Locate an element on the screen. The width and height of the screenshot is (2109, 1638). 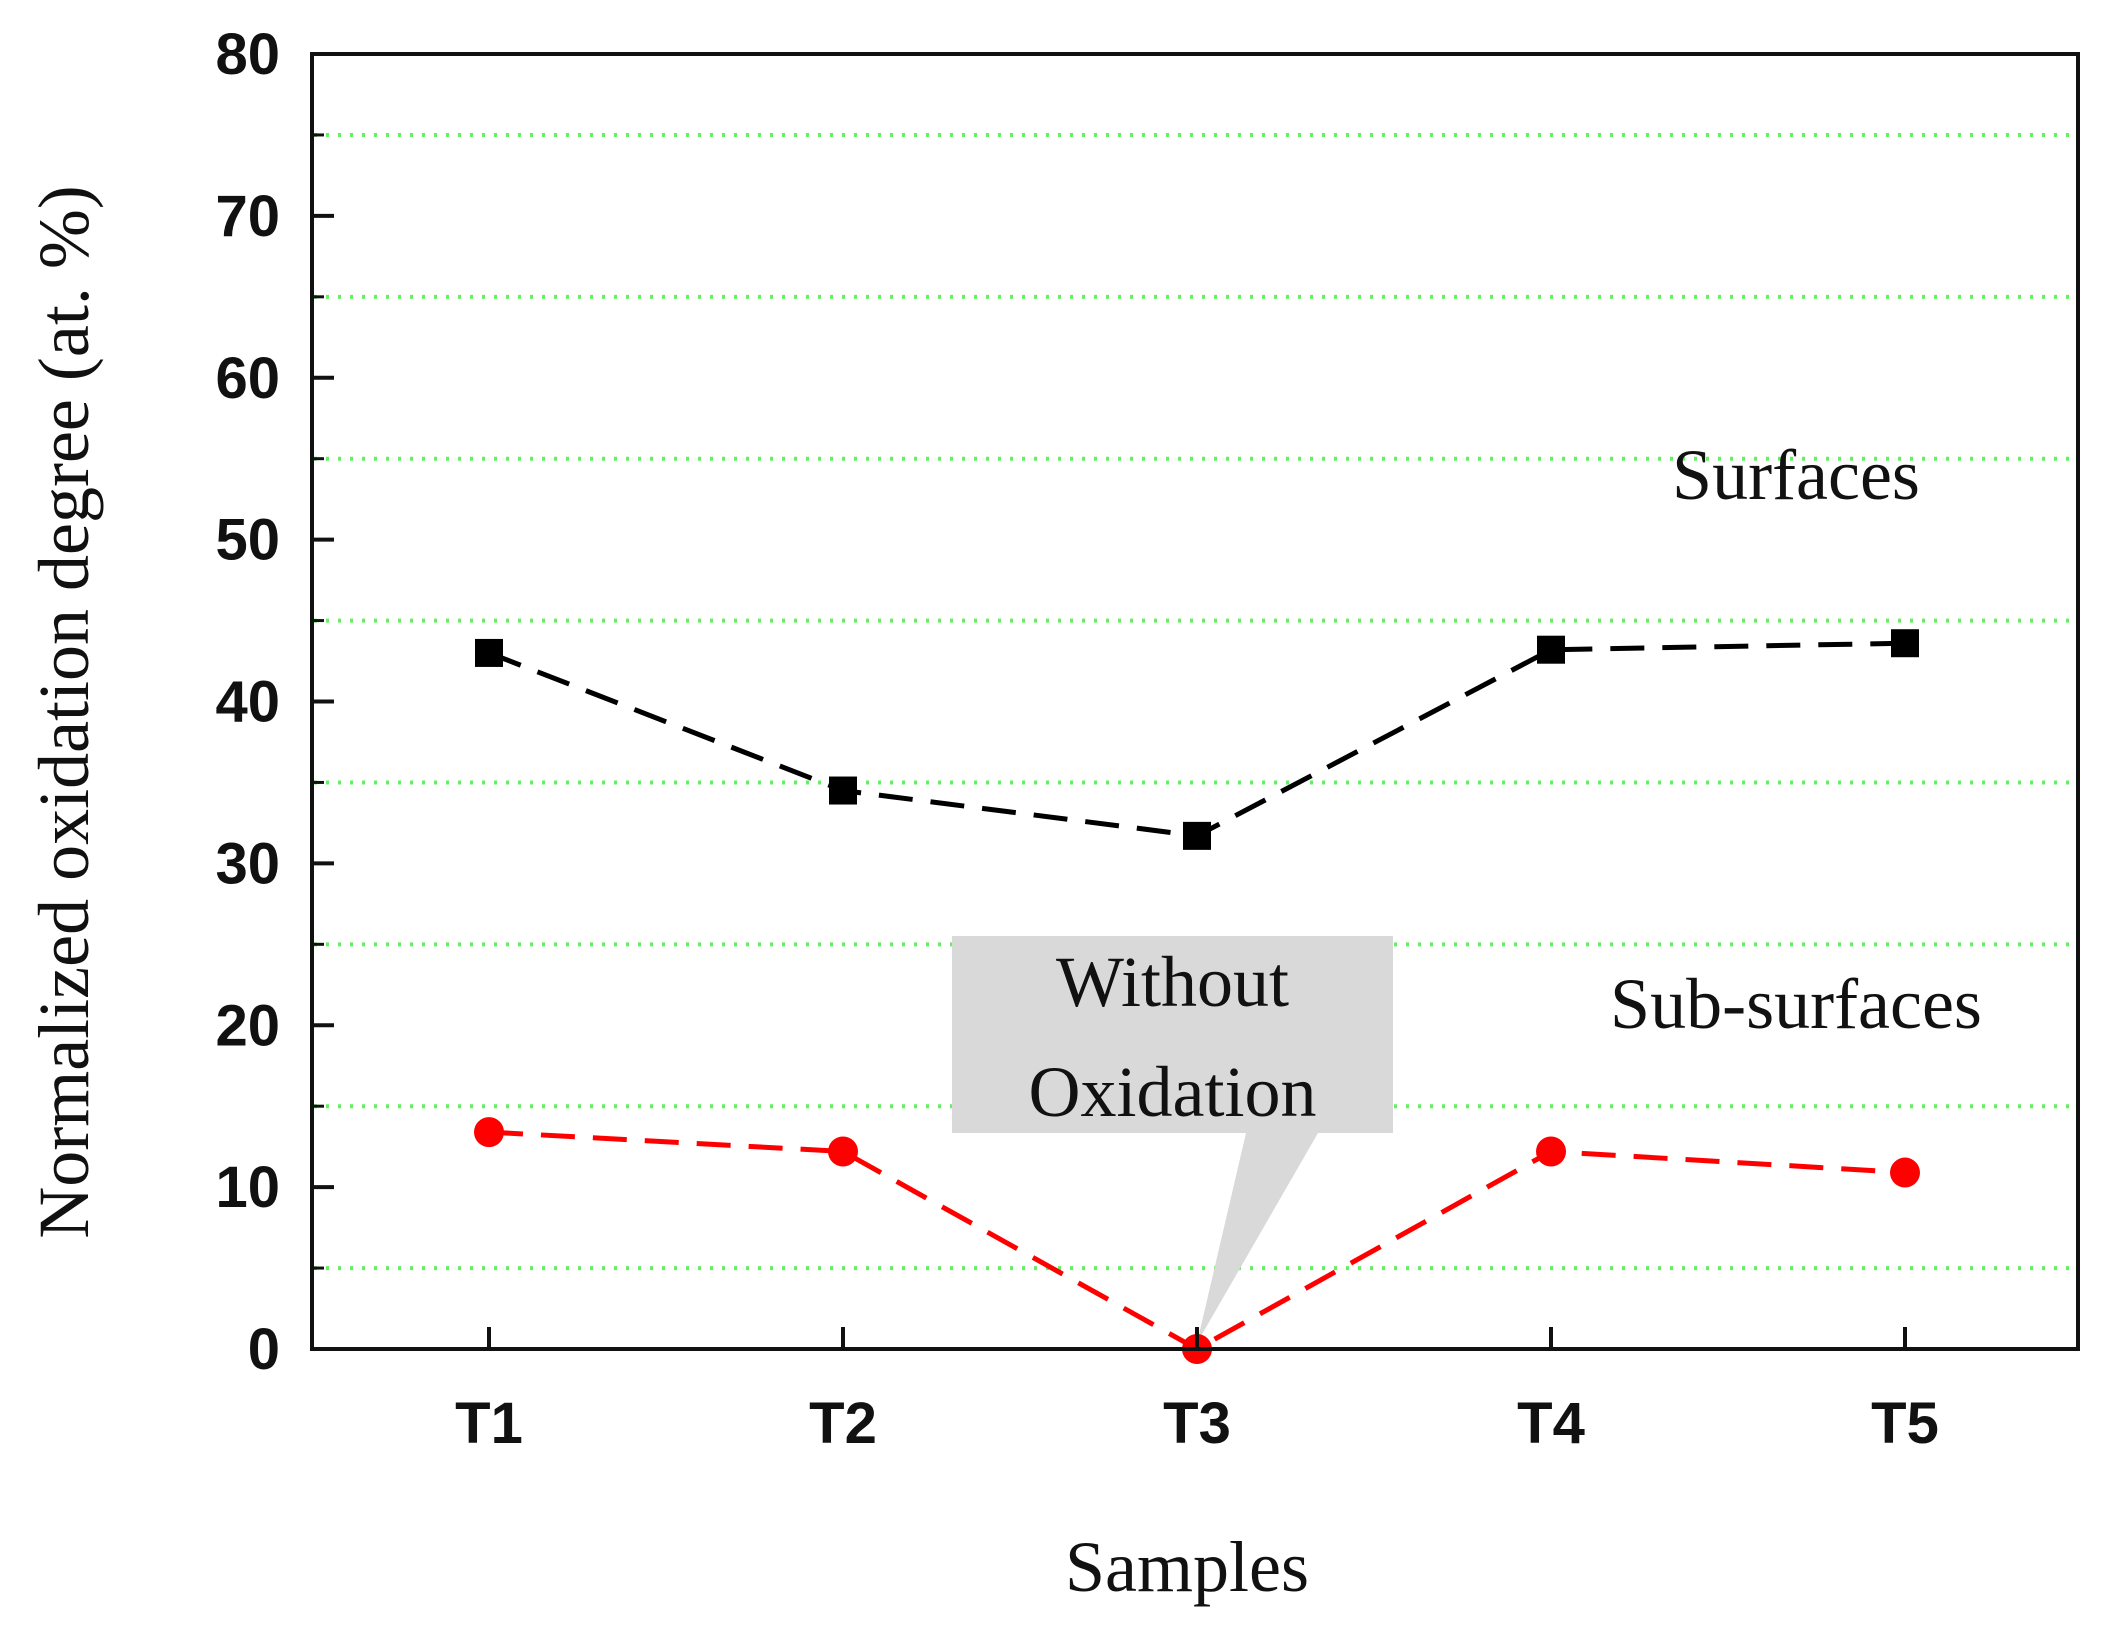
y-tick-label-10: 10 is located at coordinates (247, 1187).